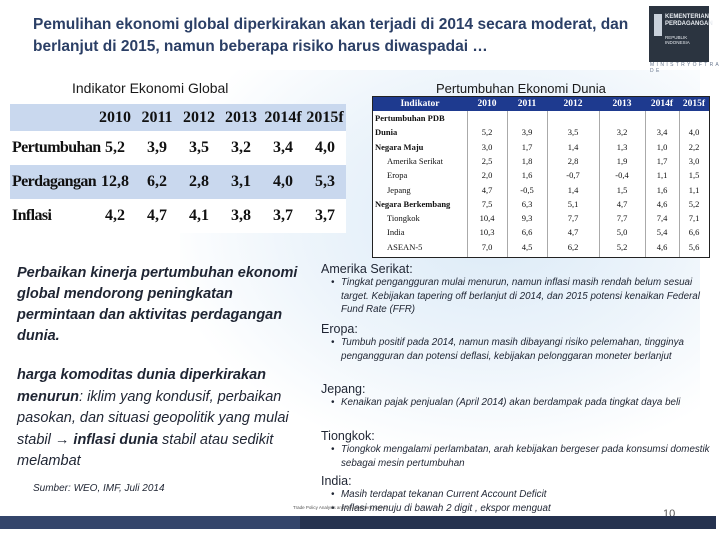 The image size is (720, 540). I want to click on table-cell: 1,9, so click(622, 160).